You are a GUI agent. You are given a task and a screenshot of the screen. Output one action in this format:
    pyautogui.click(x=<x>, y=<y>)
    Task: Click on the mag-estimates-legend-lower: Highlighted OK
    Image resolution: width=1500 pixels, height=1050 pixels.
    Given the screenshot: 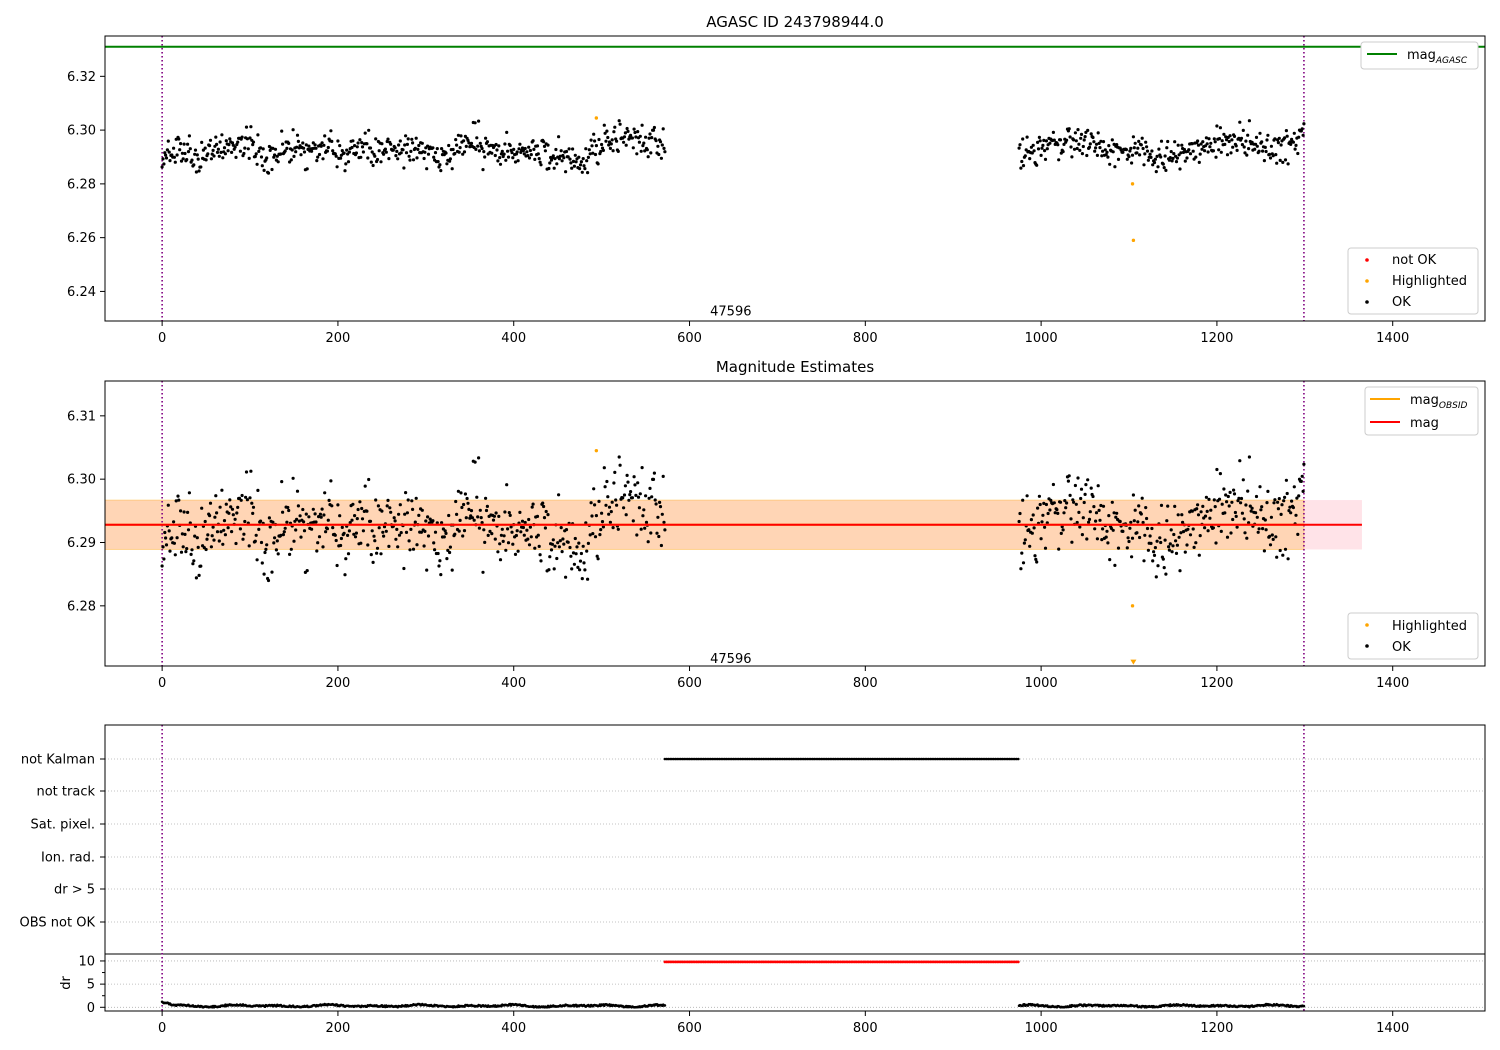 What is the action you would take?
    pyautogui.click(x=1413, y=636)
    